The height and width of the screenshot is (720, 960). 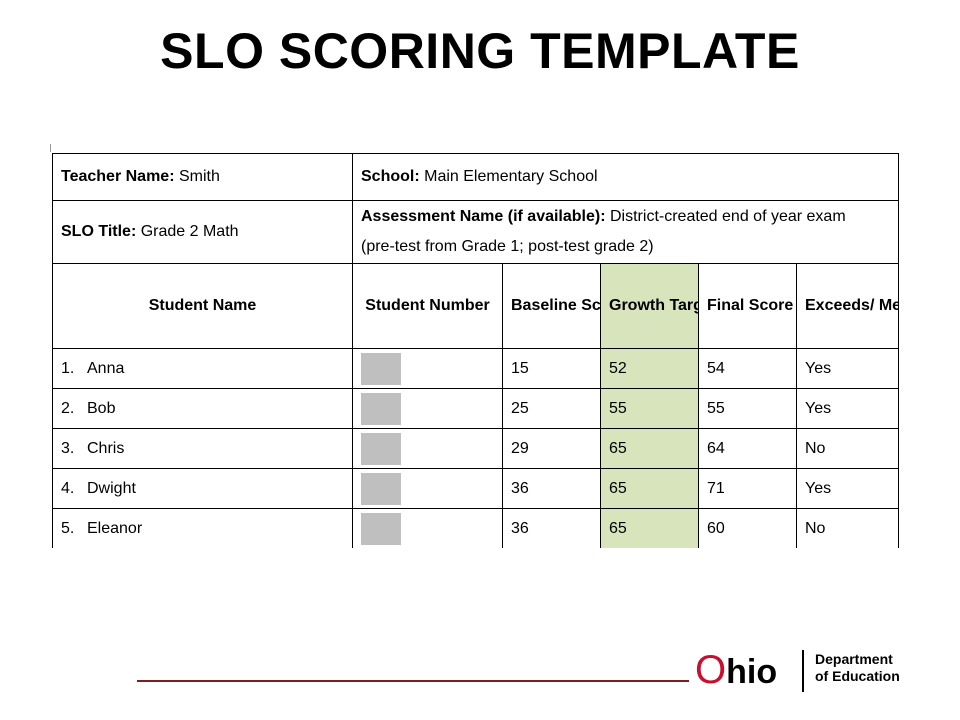 What do you see at coordinates (854, 659) in the screenshot?
I see `dept-line-1: Department` at bounding box center [854, 659].